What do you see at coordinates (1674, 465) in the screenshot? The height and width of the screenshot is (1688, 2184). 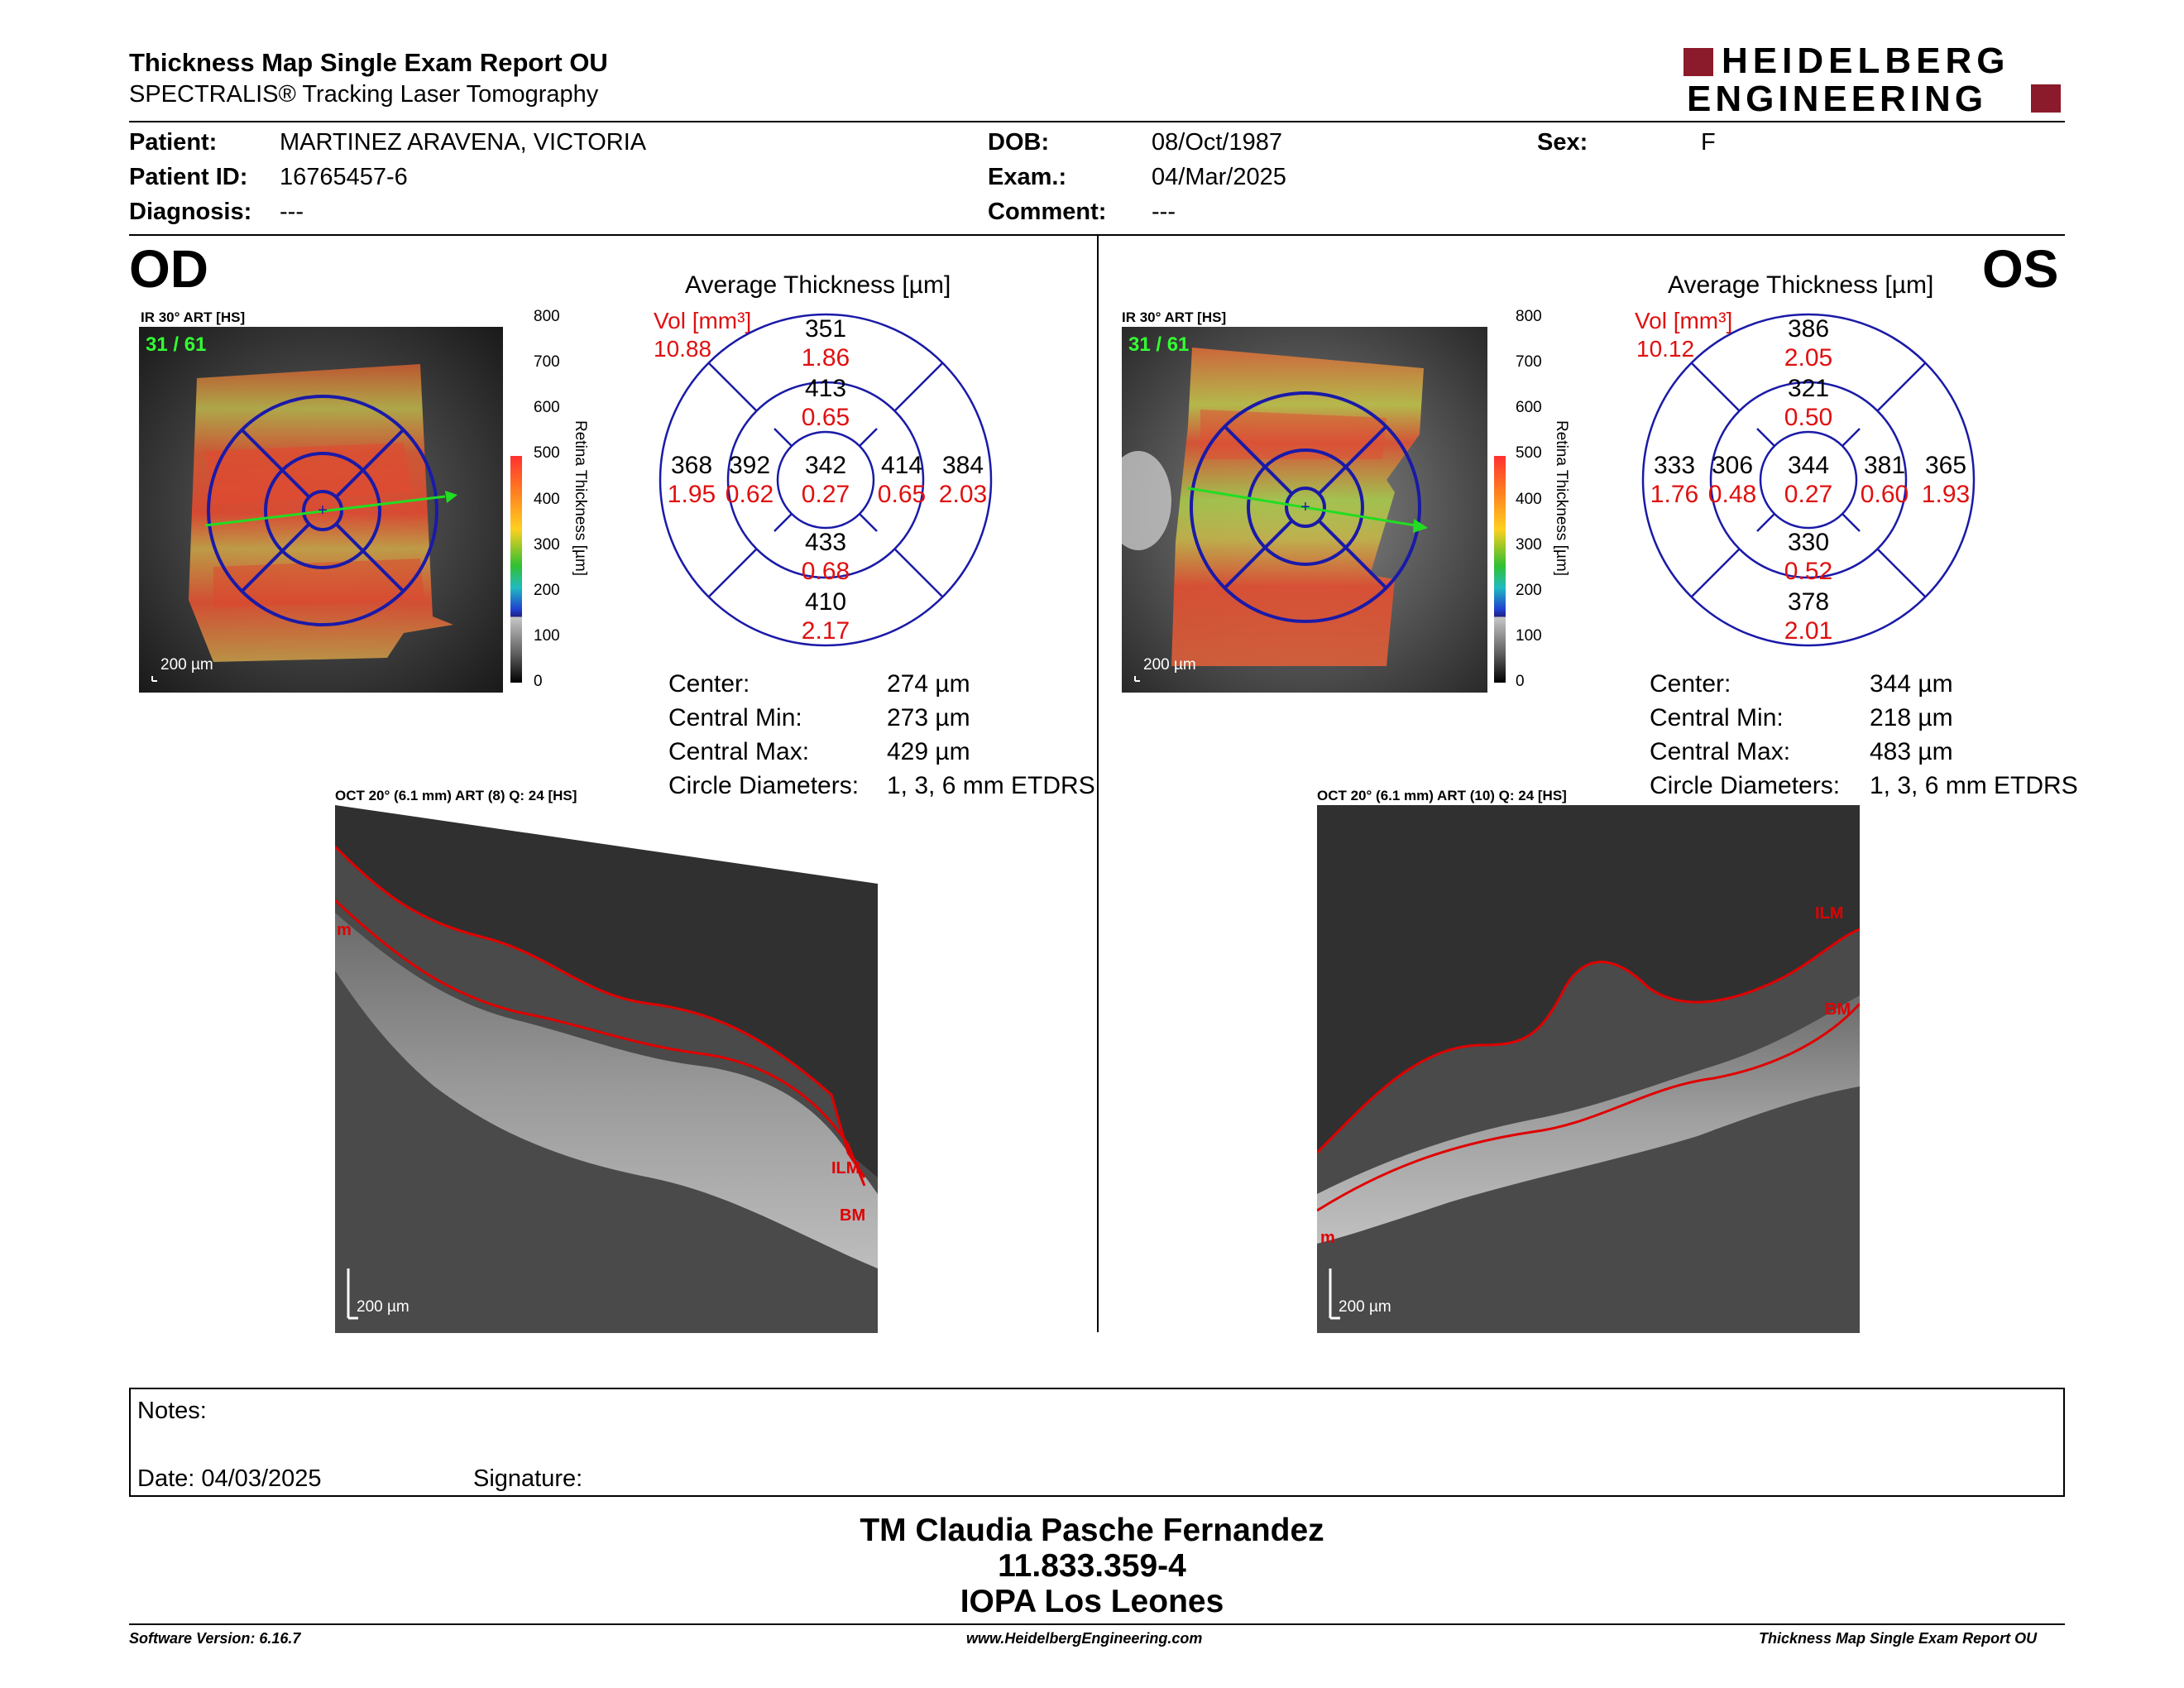 I see `os-outer-left-thickness: 333` at bounding box center [1674, 465].